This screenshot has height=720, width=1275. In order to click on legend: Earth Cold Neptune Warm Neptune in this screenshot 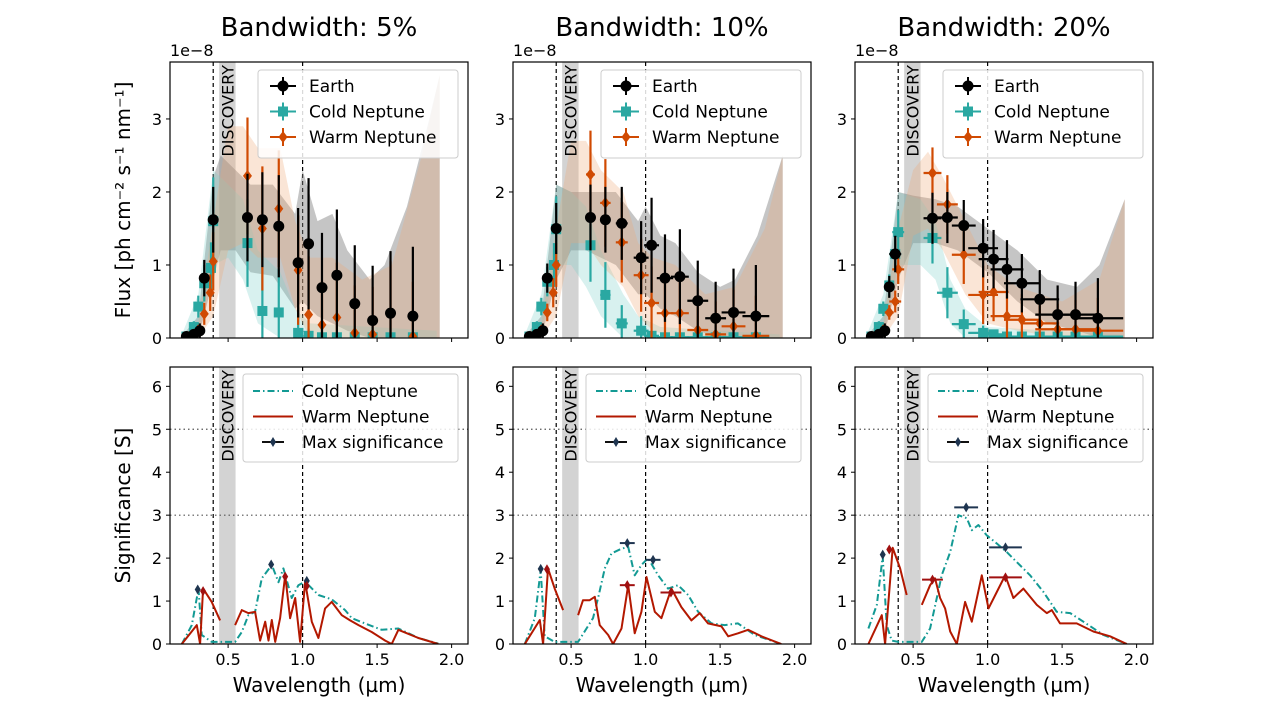, I will do `click(358, 114)`.